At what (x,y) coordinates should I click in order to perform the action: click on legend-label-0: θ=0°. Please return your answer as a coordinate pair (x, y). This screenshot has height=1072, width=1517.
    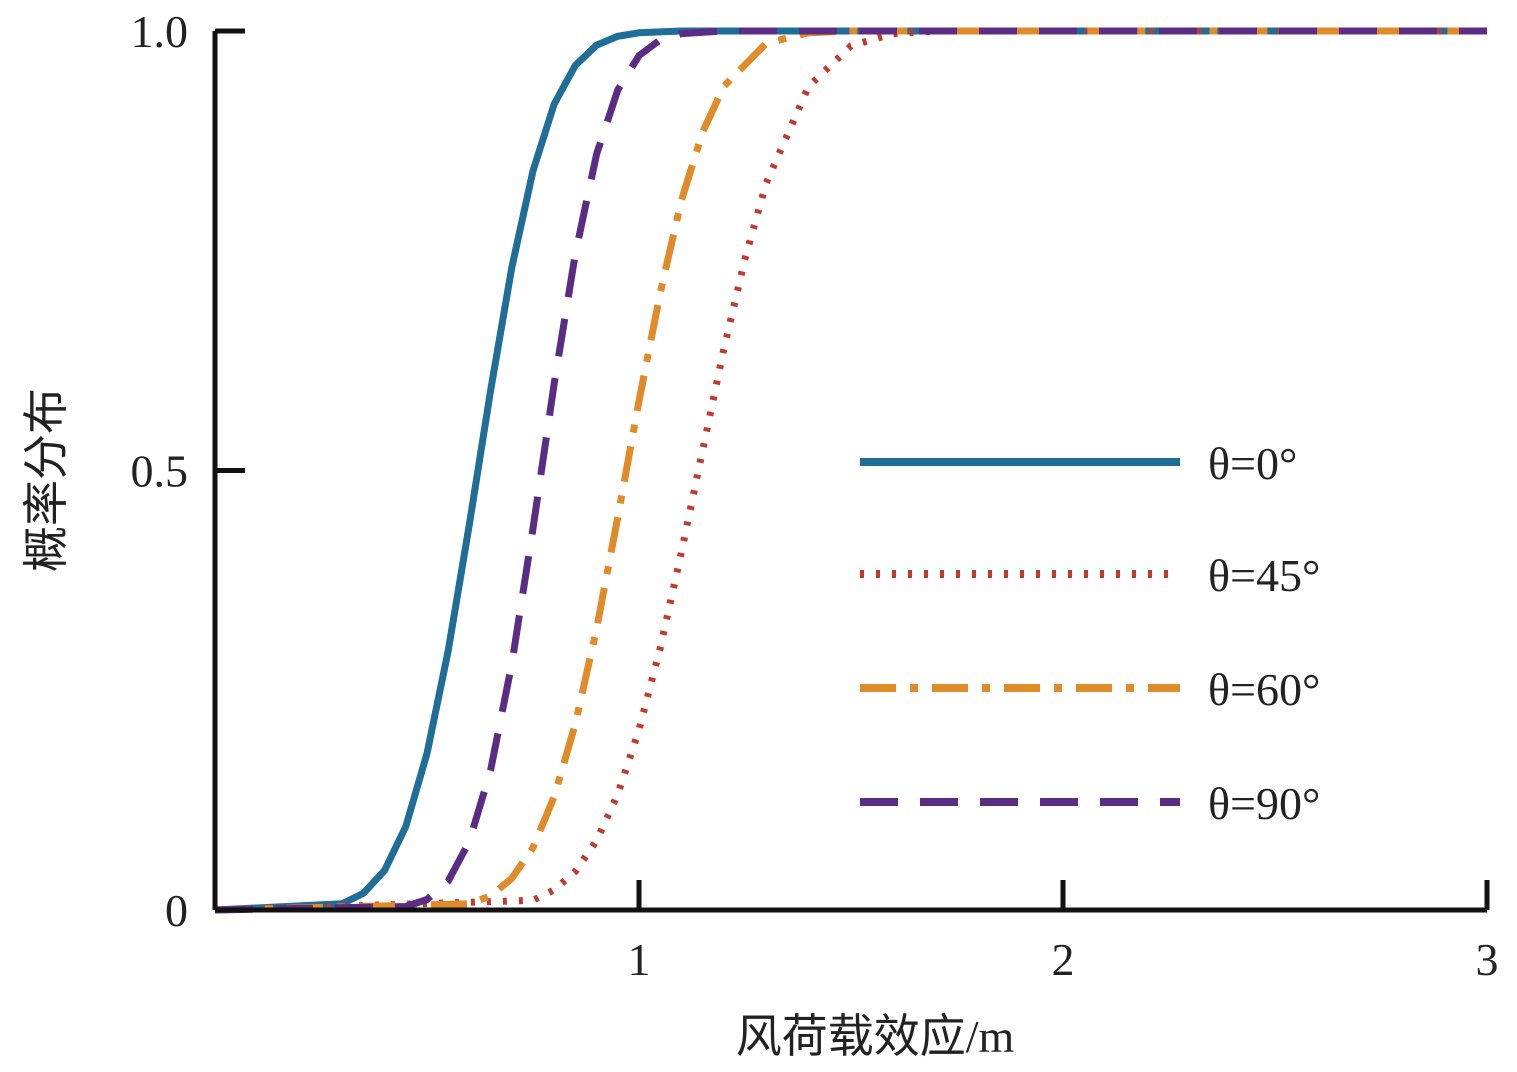
    Looking at the image, I should click on (1252, 463).